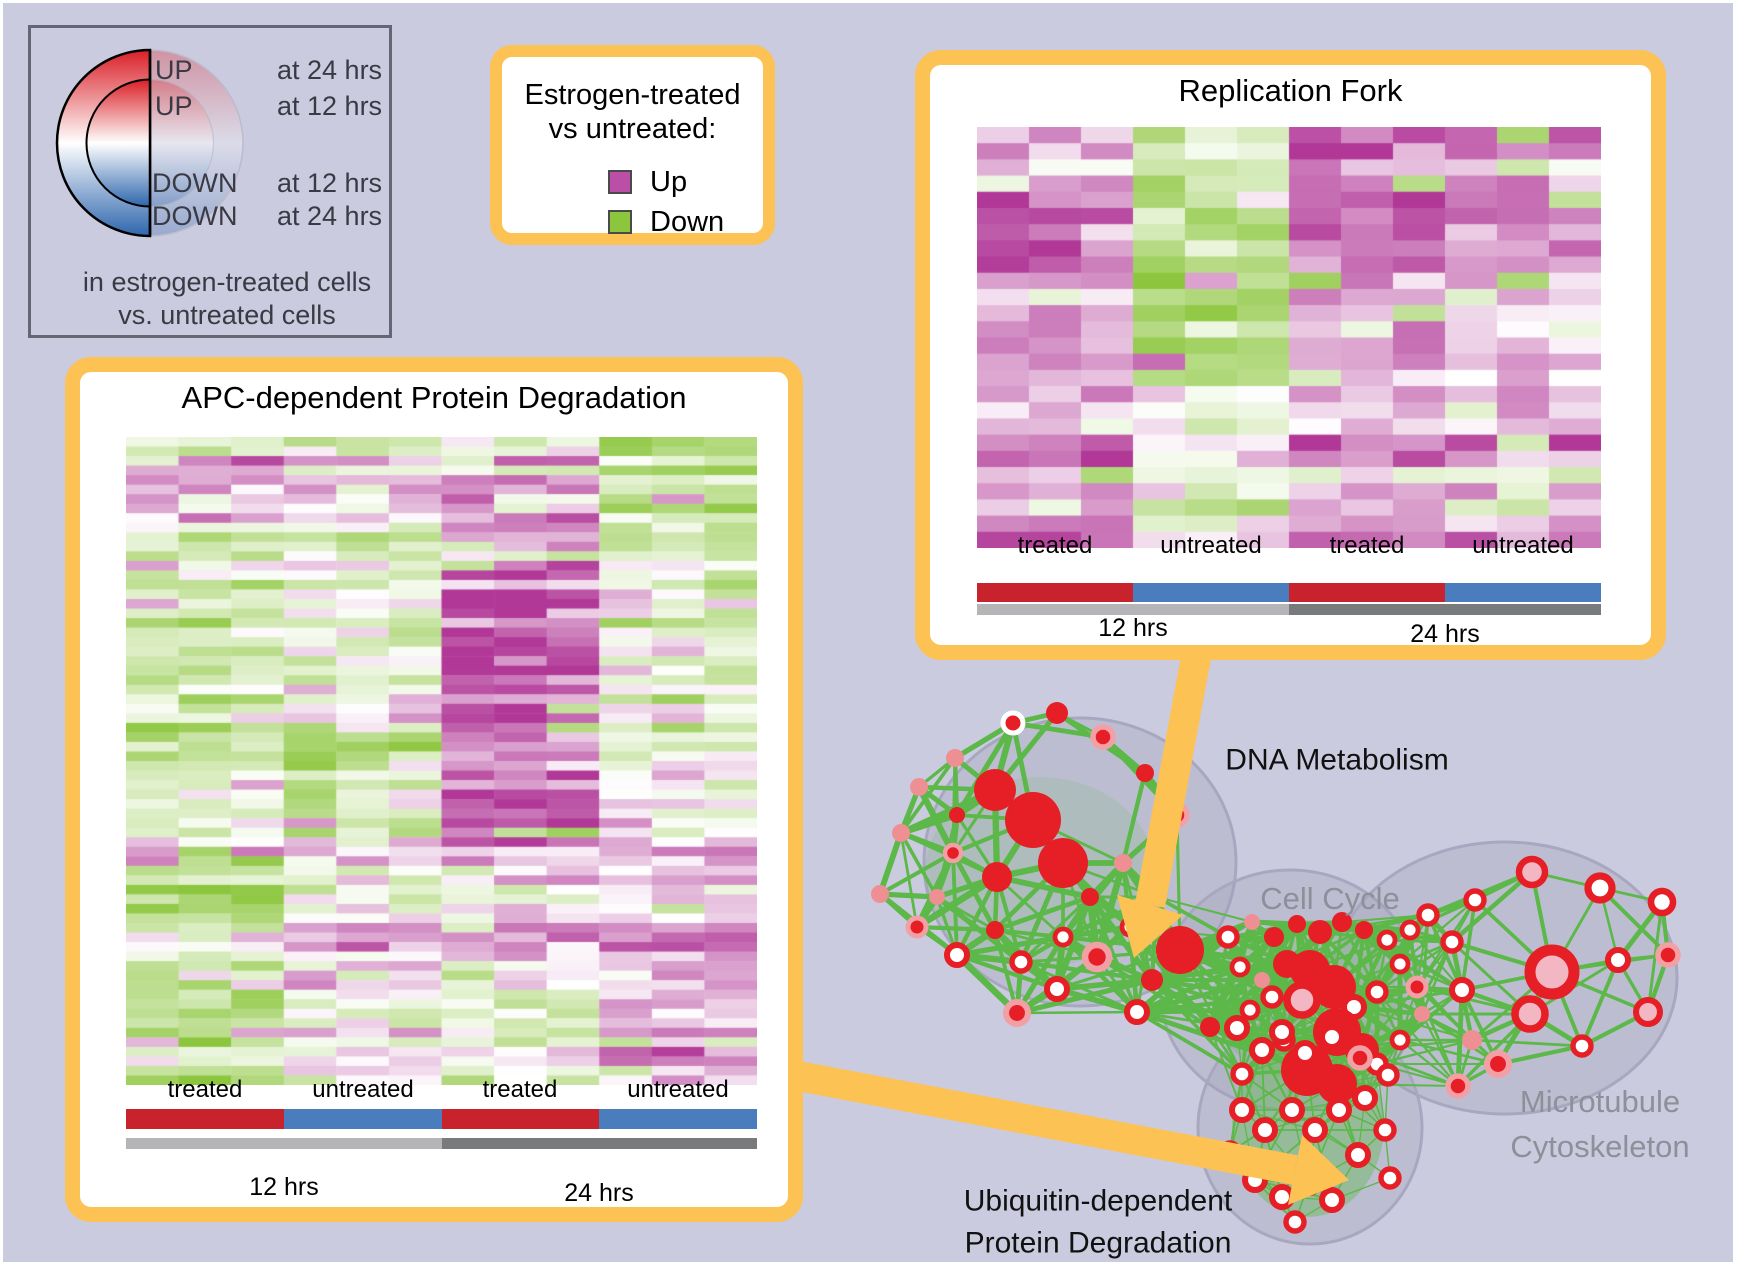 Image resolution: width=1750 pixels, height=1279 pixels. I want to click on apc-group-label-4: untreated, so click(678, 1089).